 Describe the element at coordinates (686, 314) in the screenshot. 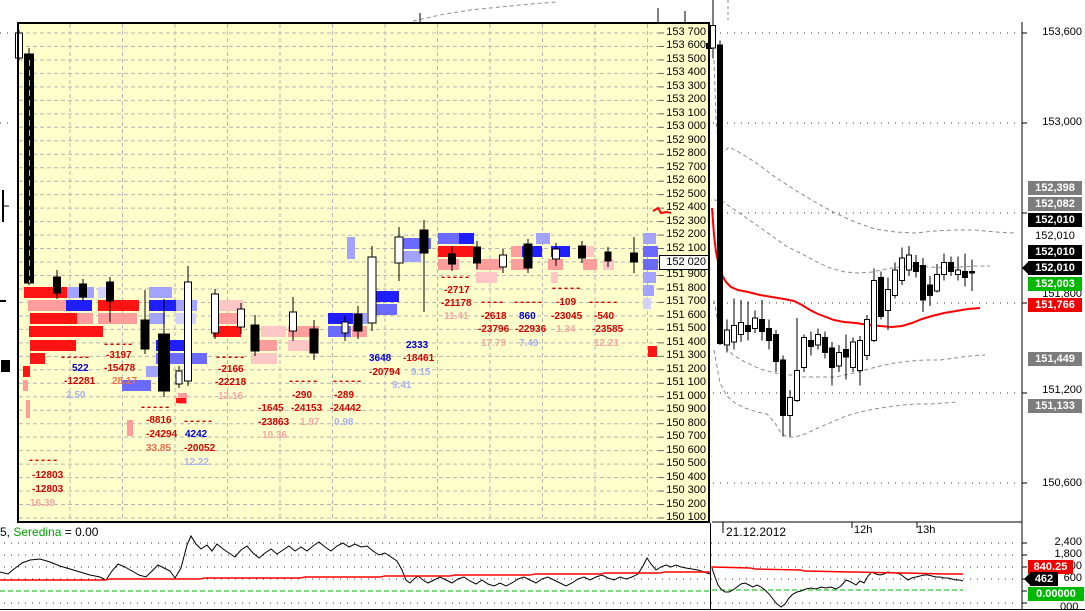

I see `price-tick-label: 151 600` at that location.